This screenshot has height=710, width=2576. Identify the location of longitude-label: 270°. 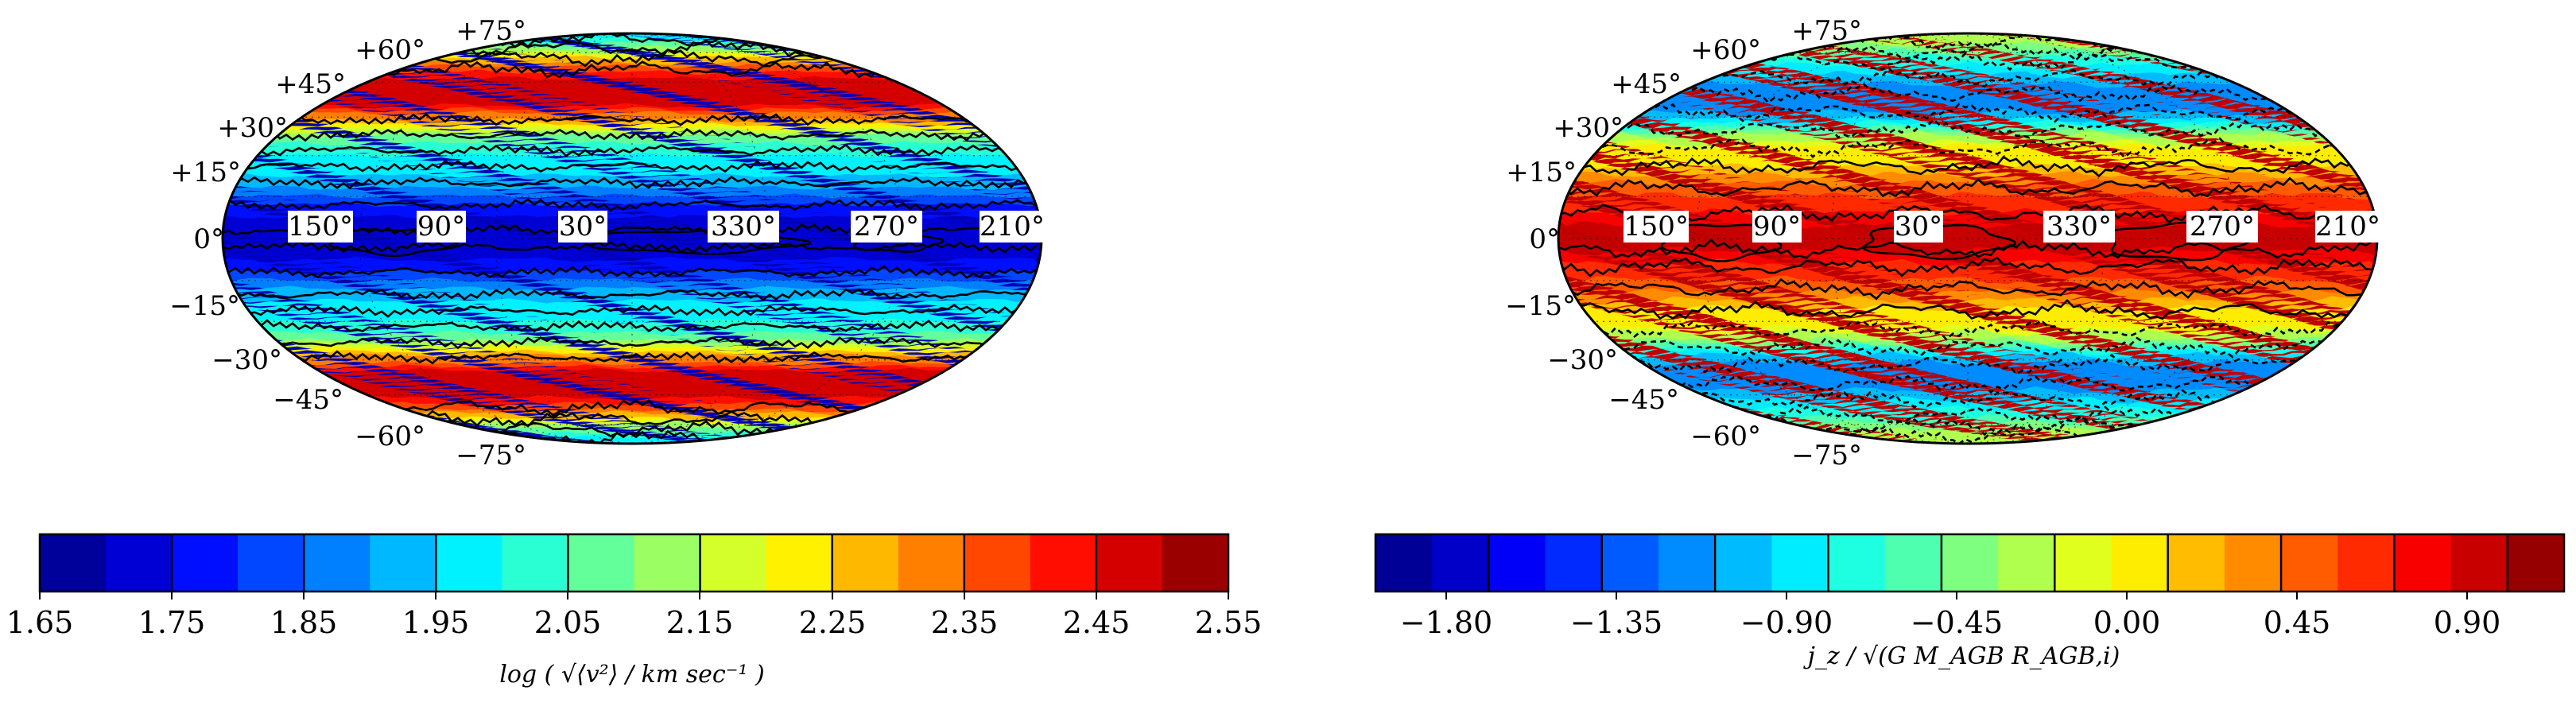
(2222, 227).